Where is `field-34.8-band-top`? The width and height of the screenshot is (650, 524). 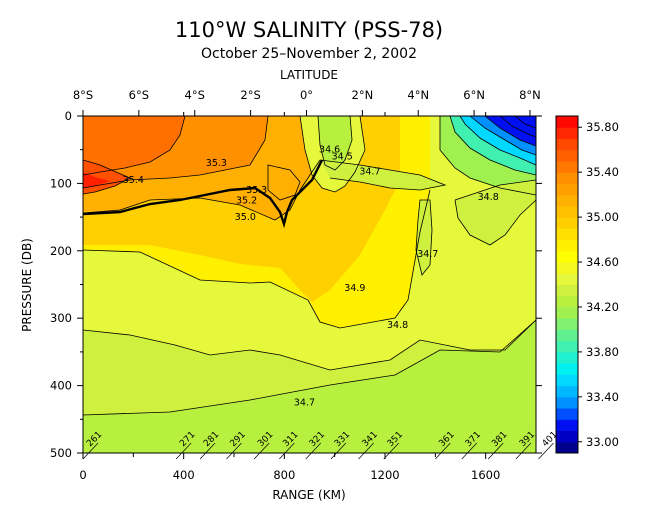 field-34.8-band-top is located at coordinates (382, 175).